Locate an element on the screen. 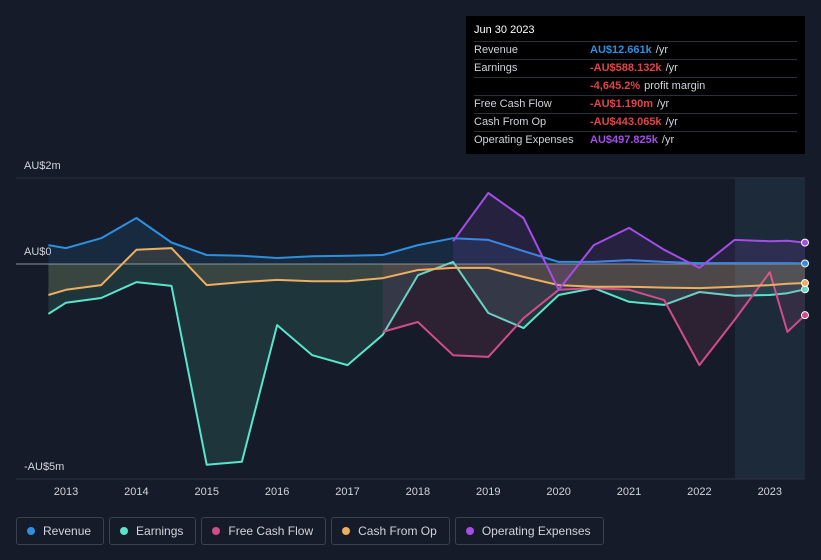 Image resolution: width=821 pixels, height=560 pixels. tooltip-row: Cash From Op -AU$443.065k/yr is located at coordinates (635, 122).